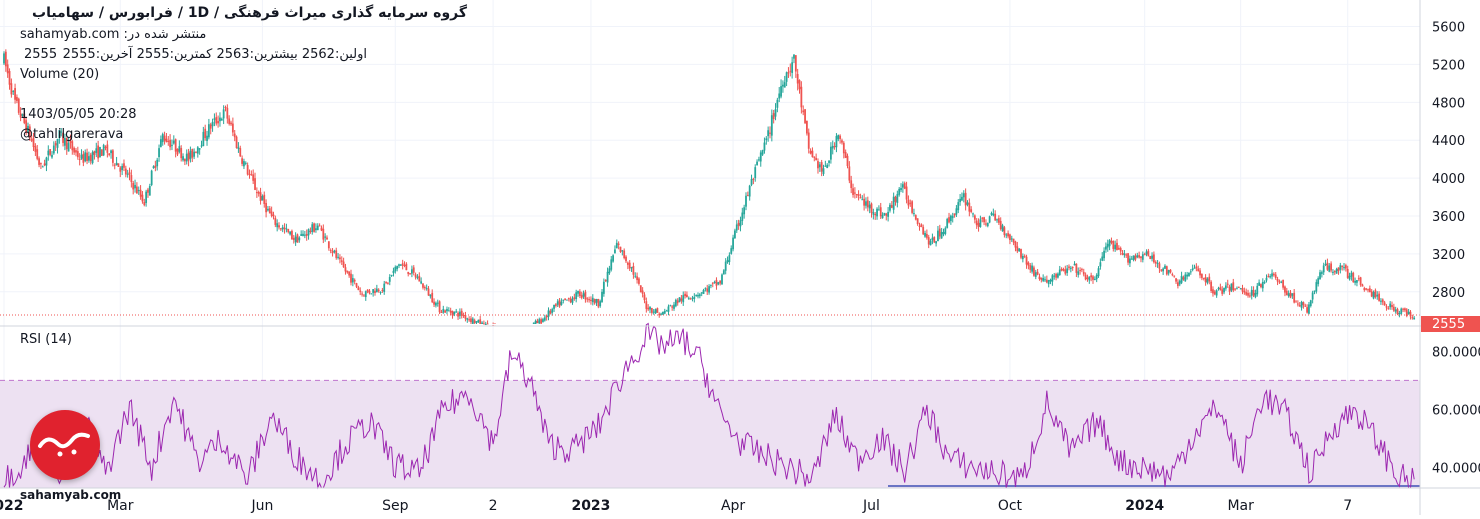  What do you see at coordinates (71, 495) in the screenshot?
I see `logo-wordmark: sahamyab.com` at bounding box center [71, 495].